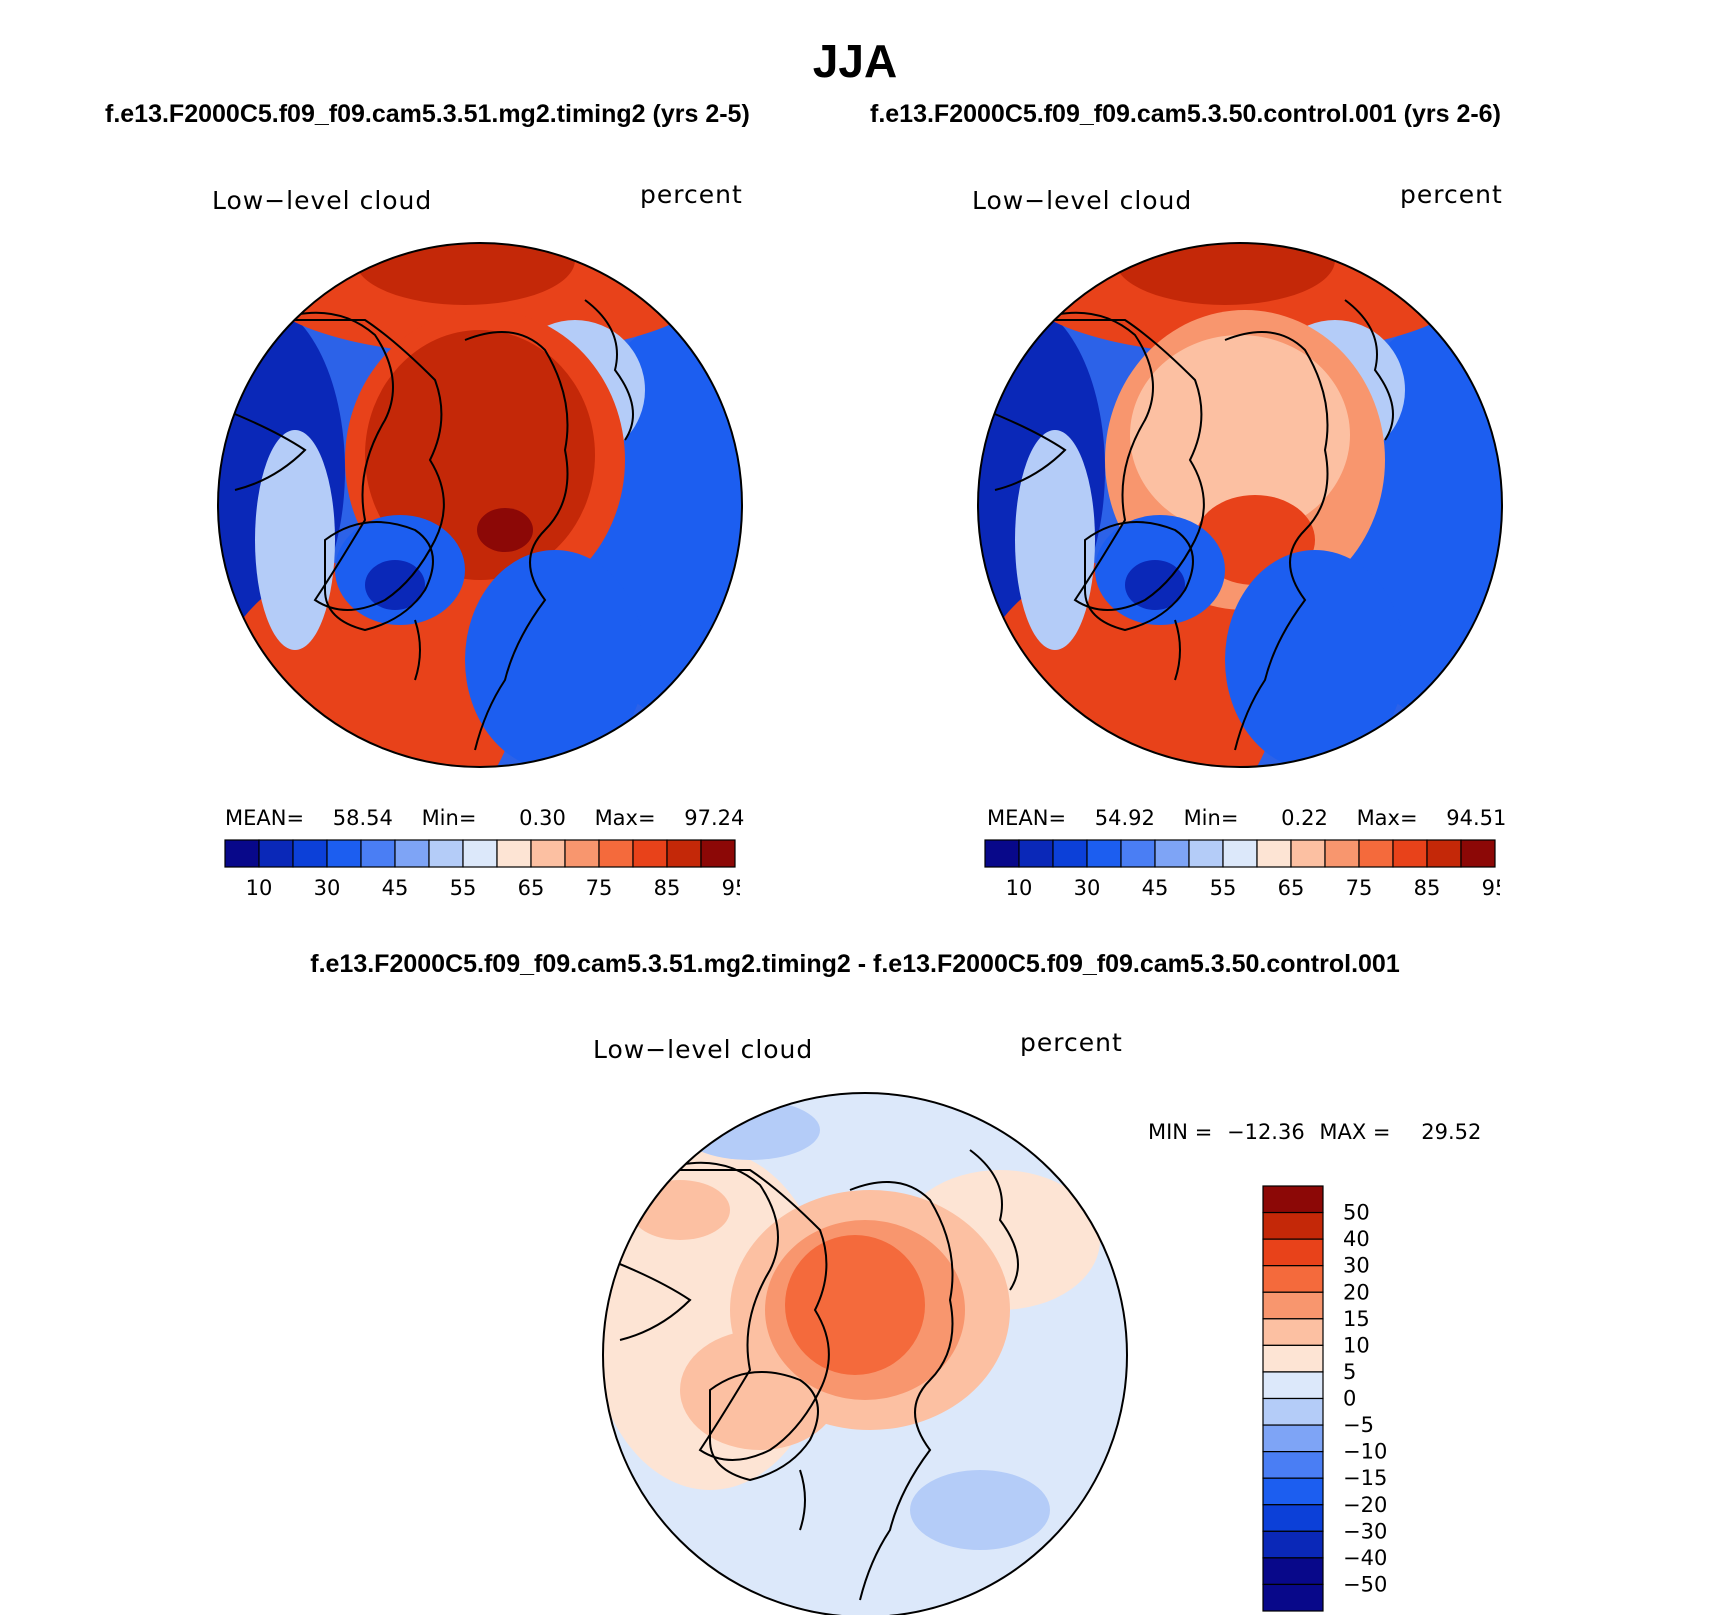 The image size is (1710, 1615). Describe the element at coordinates (1265, 1132) in the screenshot. I see `diff-min-value: −12.36` at that location.